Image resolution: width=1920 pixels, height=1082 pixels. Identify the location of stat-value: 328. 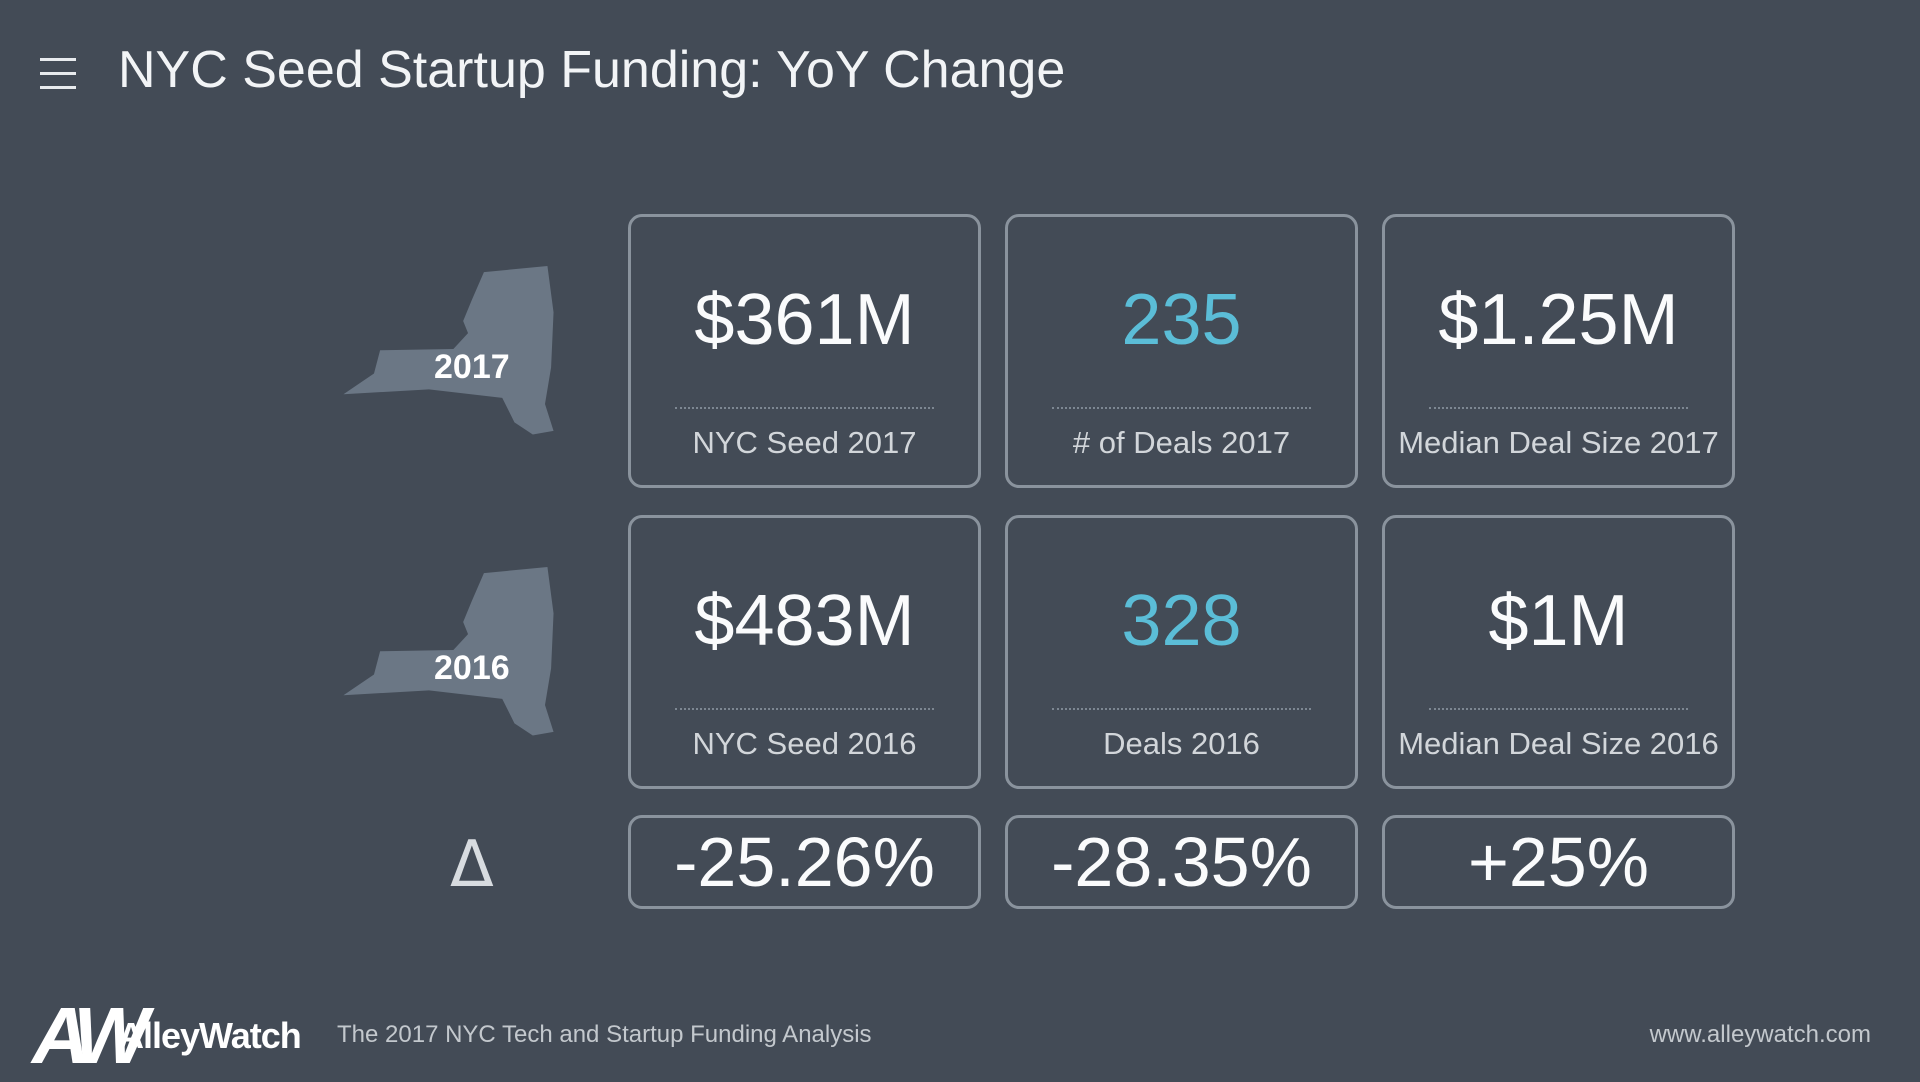
(1181, 621).